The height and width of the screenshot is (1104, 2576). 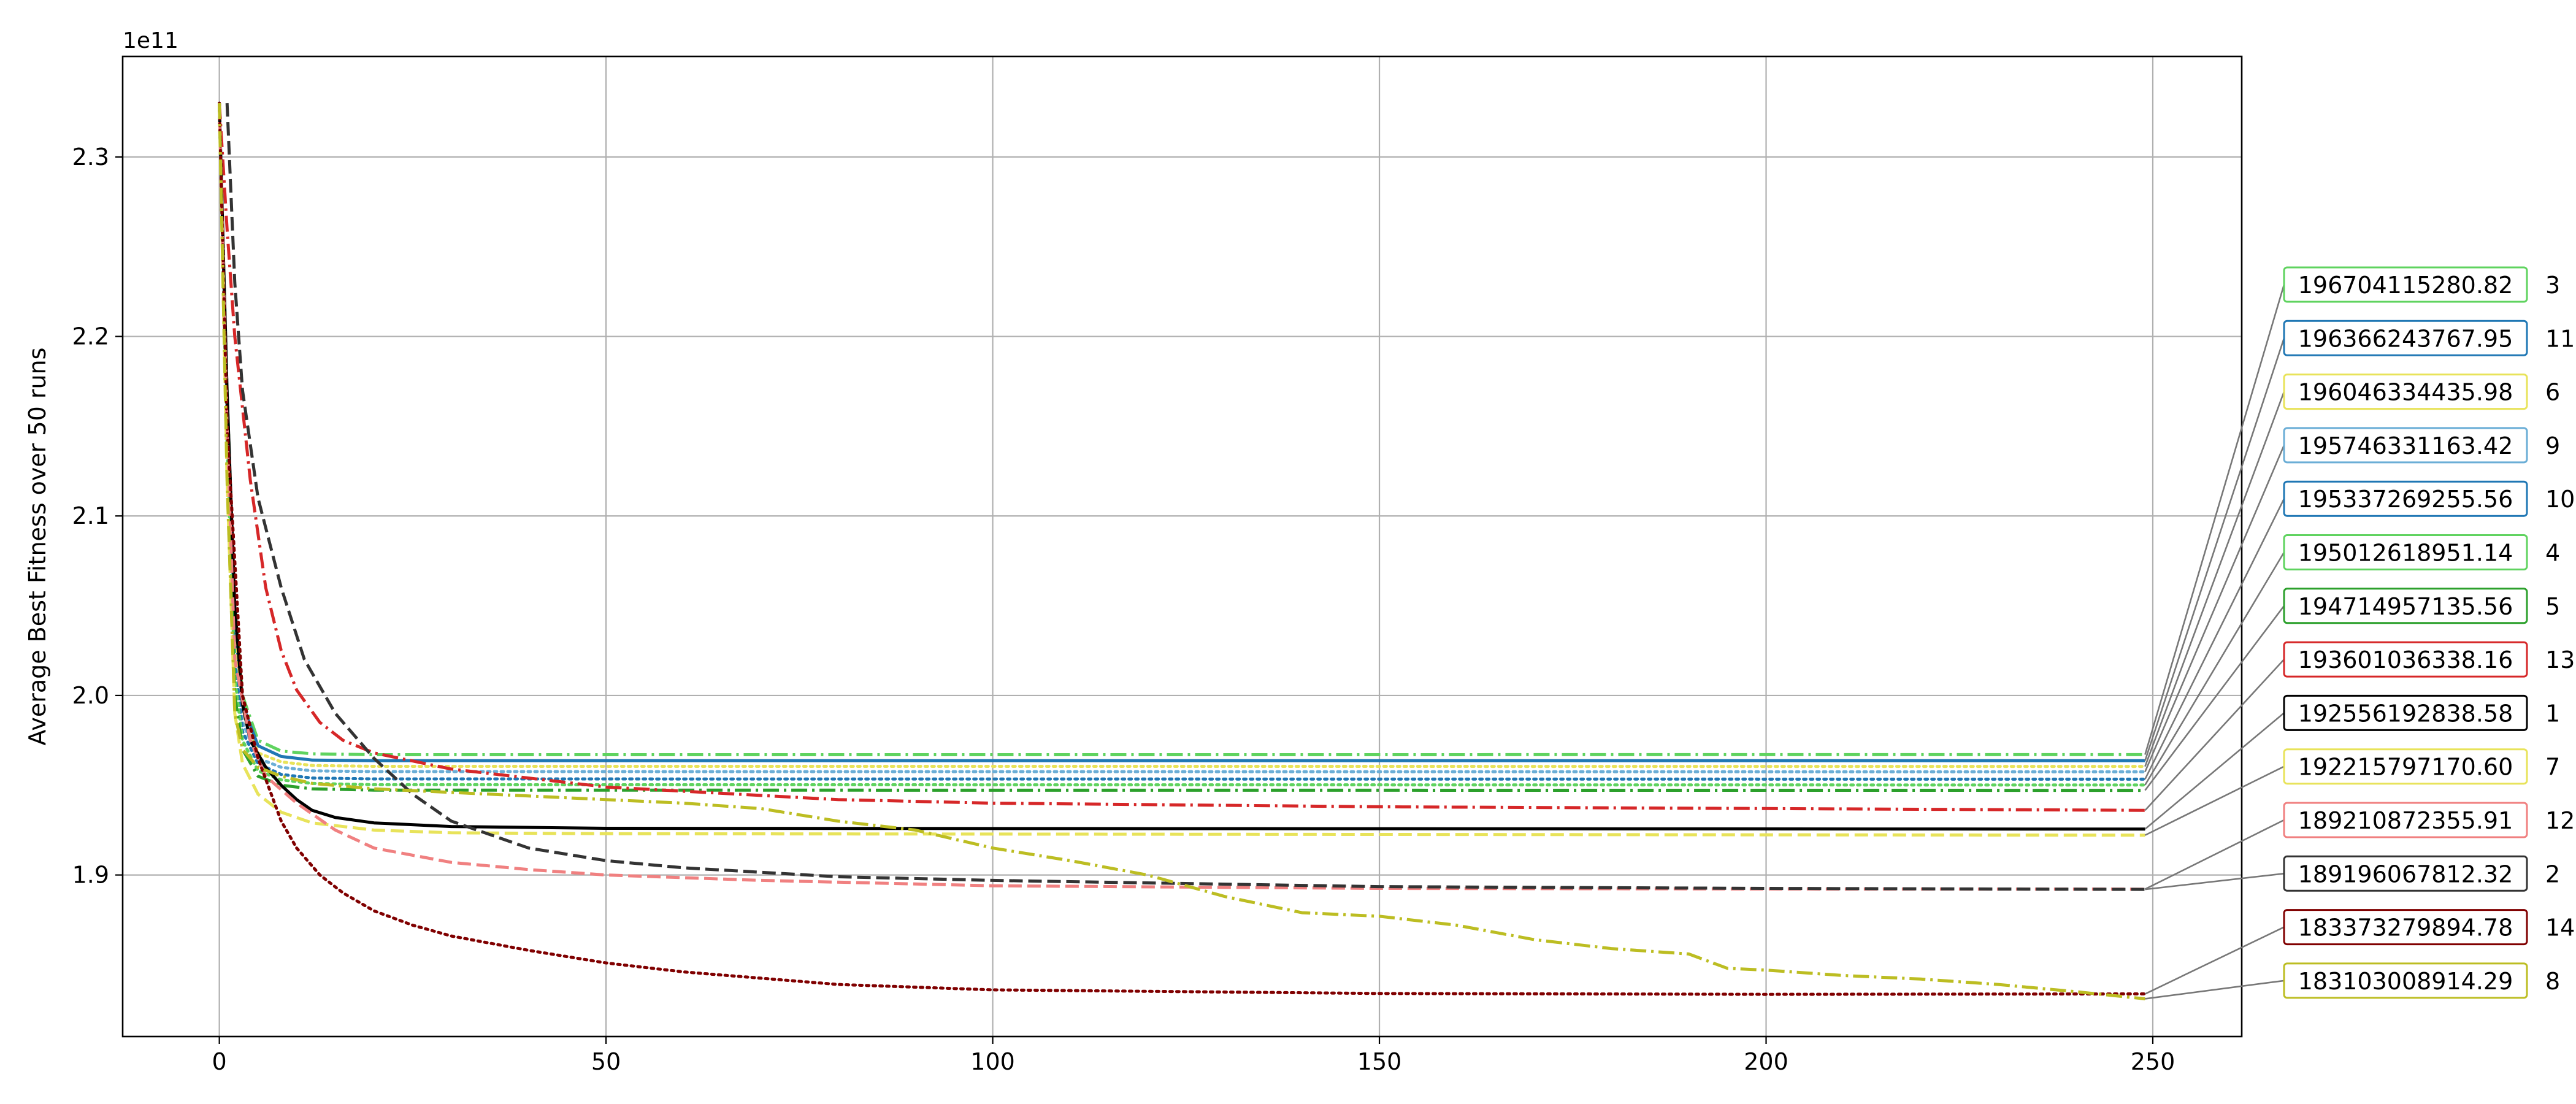 I want to click on y-tick-label: 2.1, so click(x=90, y=515).